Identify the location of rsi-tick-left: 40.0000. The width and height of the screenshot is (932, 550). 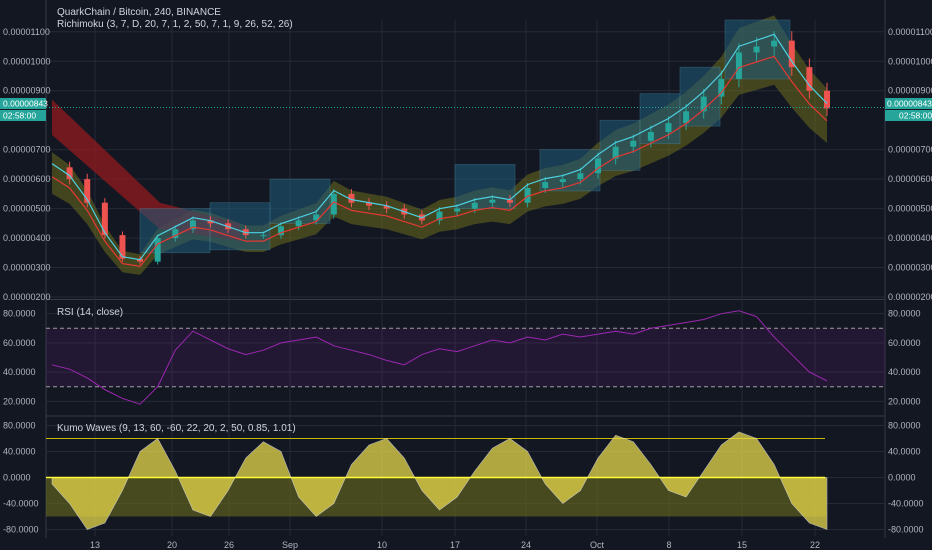
(19, 372).